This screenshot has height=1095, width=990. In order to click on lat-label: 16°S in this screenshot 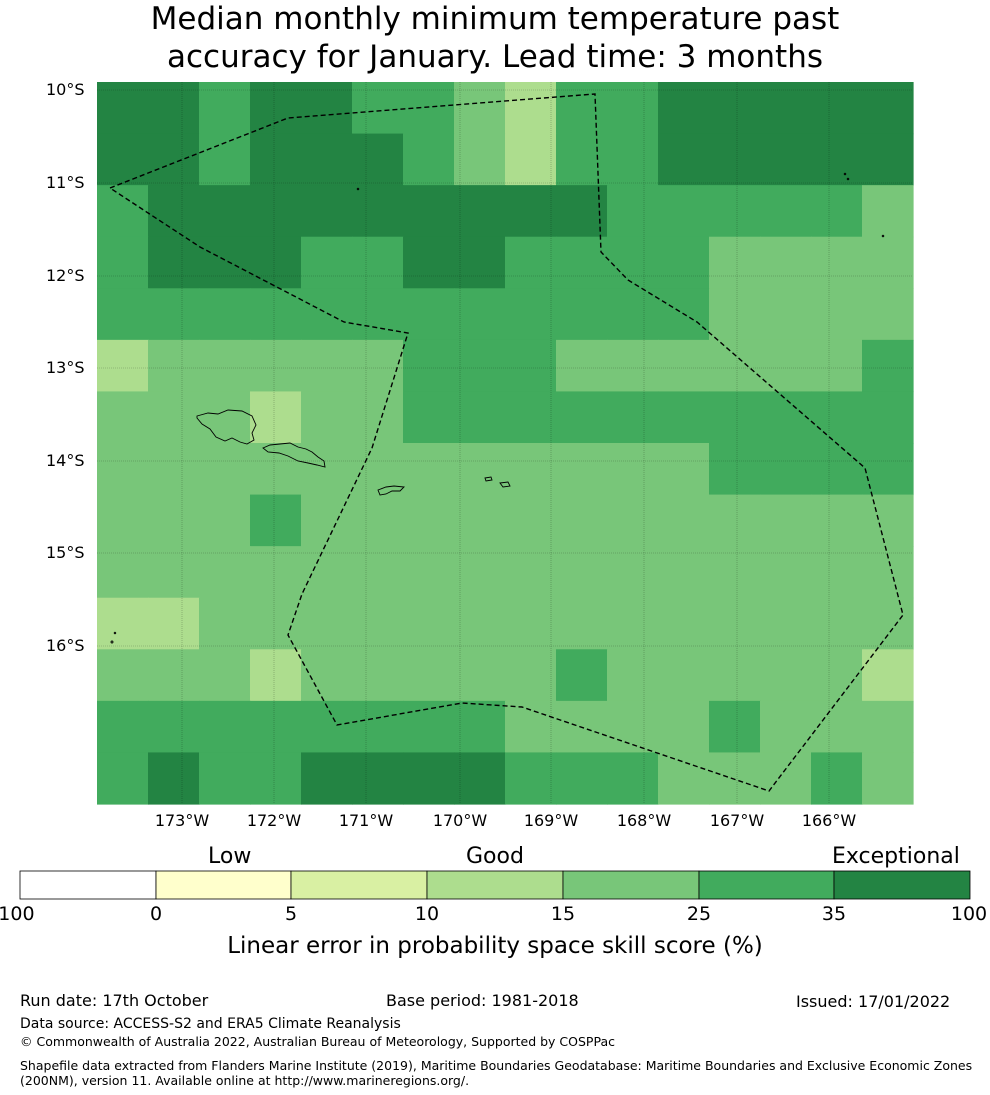, I will do `click(65, 645)`.